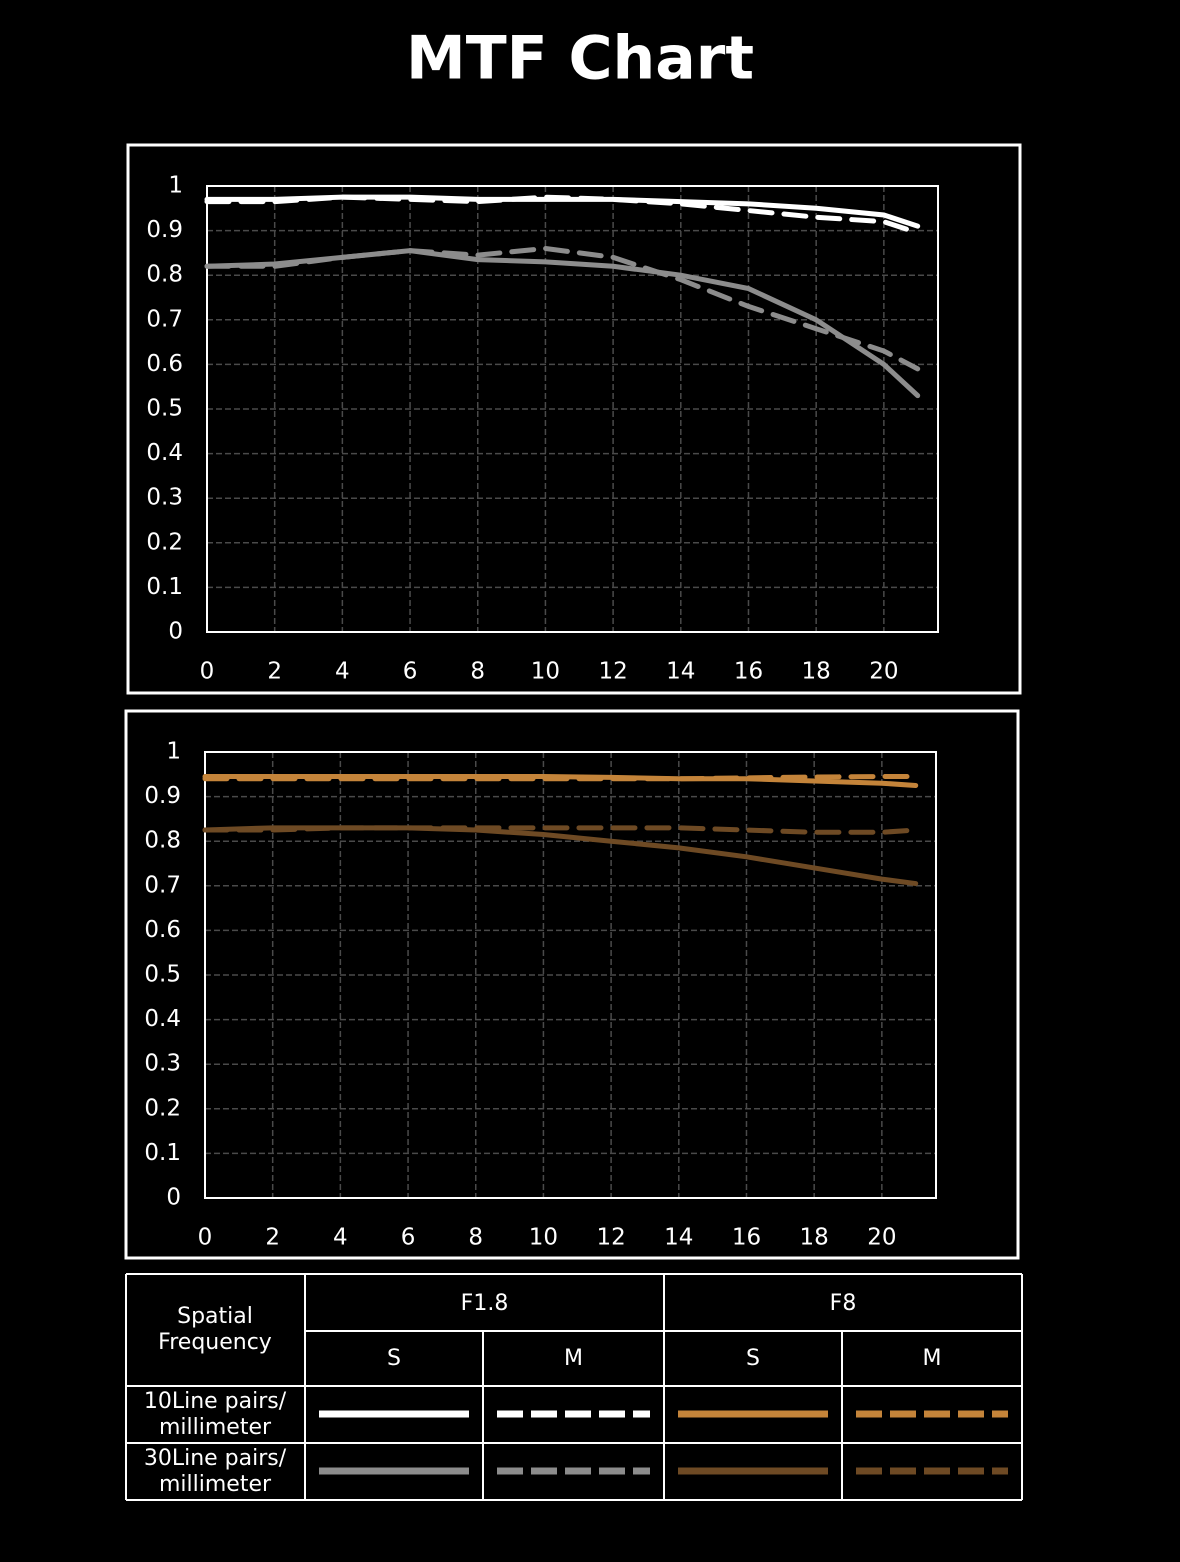  What do you see at coordinates (215, 1401) in the screenshot?
I see `row-label: 10Line pairs/` at bounding box center [215, 1401].